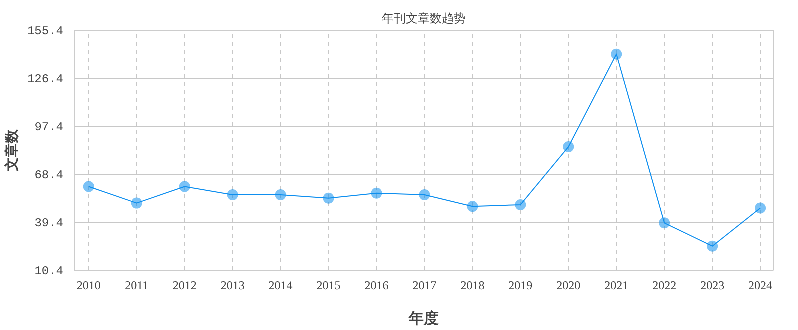 The image size is (798, 330). Describe the element at coordinates (760, 285) in the screenshot. I see `x-tick-label: 2024` at that location.